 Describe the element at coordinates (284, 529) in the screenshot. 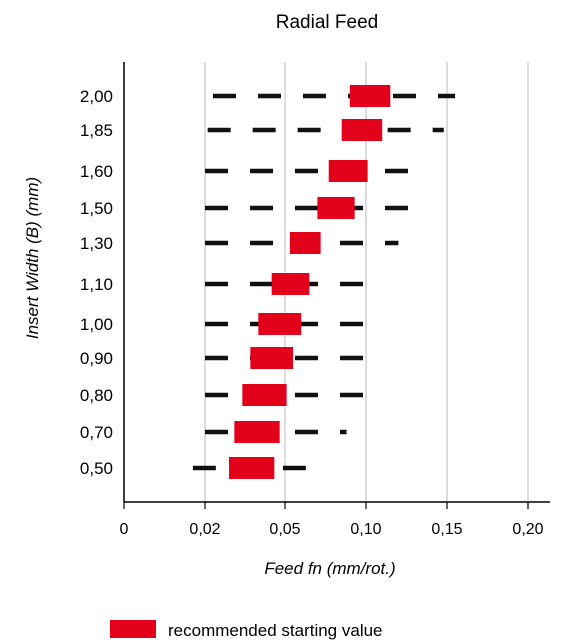

I see `x-tick-label: 0,05` at that location.